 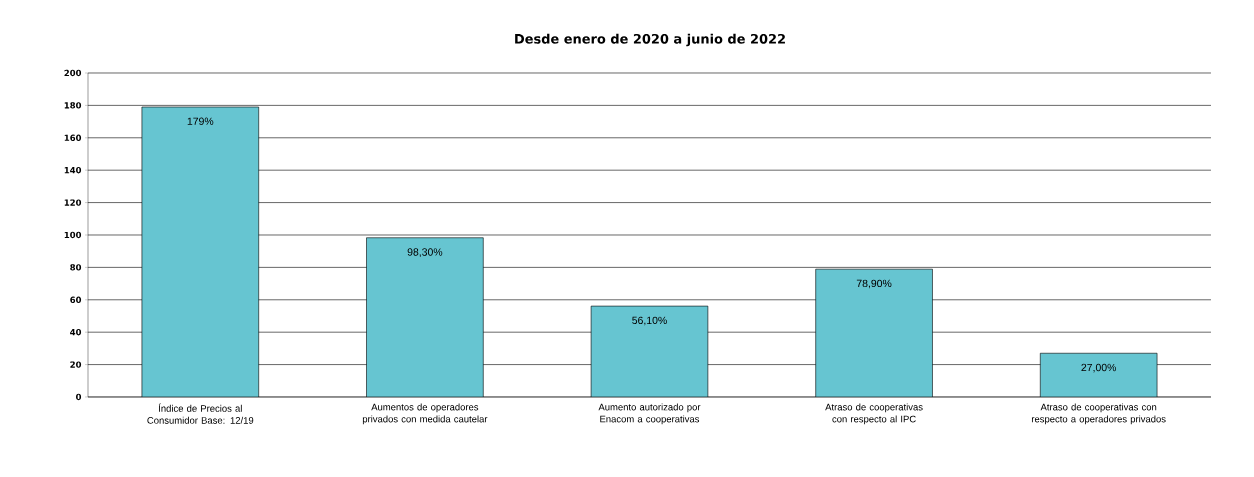 What do you see at coordinates (73, 170) in the screenshot?
I see `y-tick-label: 140` at bounding box center [73, 170].